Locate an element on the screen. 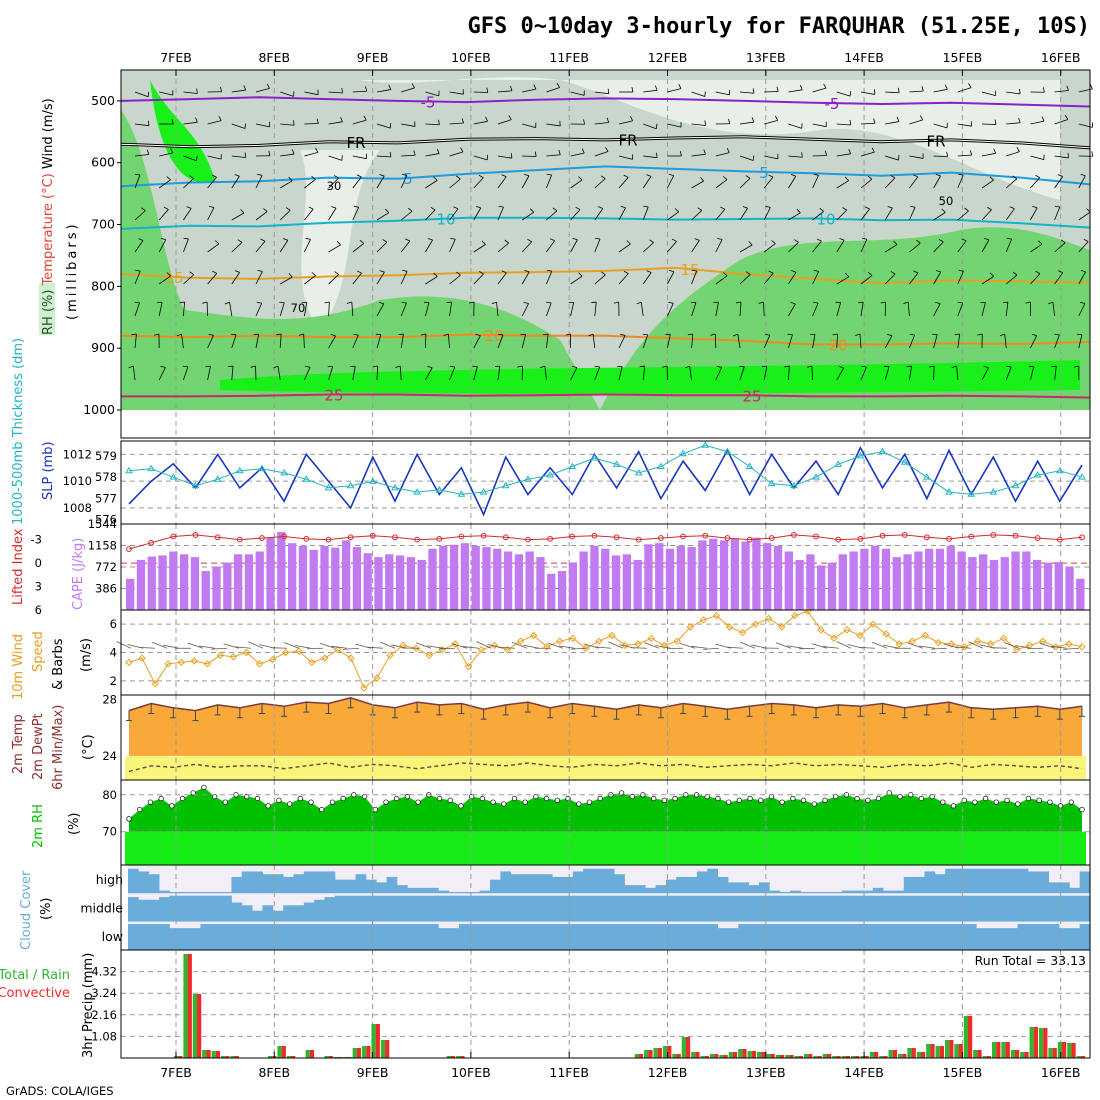 This screenshot has height=1100, width=1100. frame-precip is located at coordinates (605, 1004).